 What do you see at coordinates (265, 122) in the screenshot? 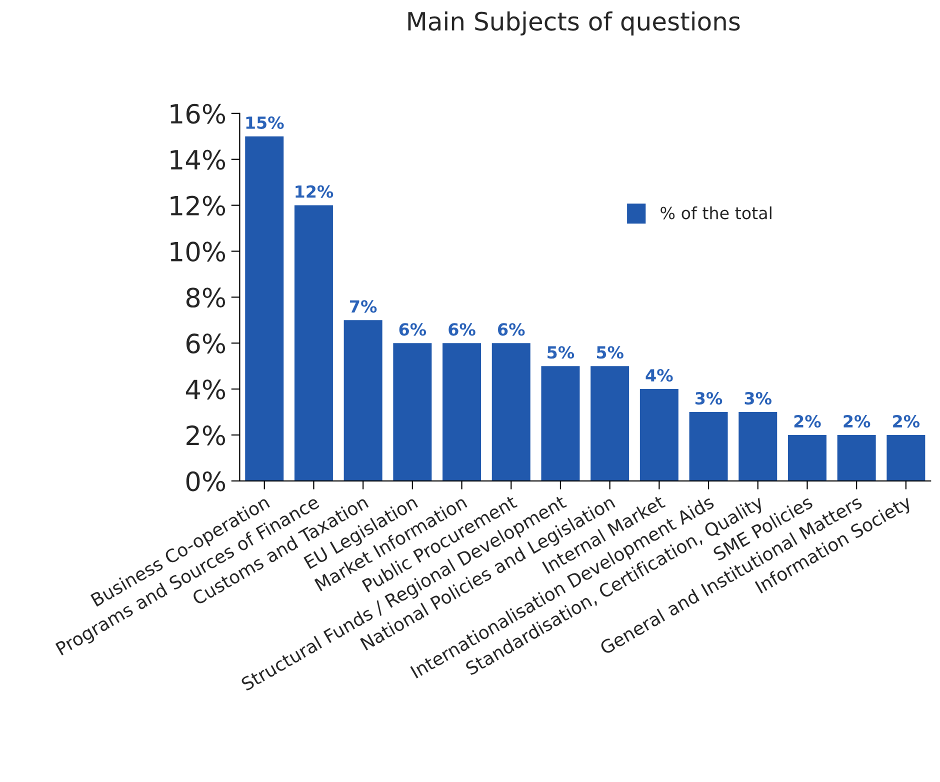
I see `data-label: 15%` at bounding box center [265, 122].